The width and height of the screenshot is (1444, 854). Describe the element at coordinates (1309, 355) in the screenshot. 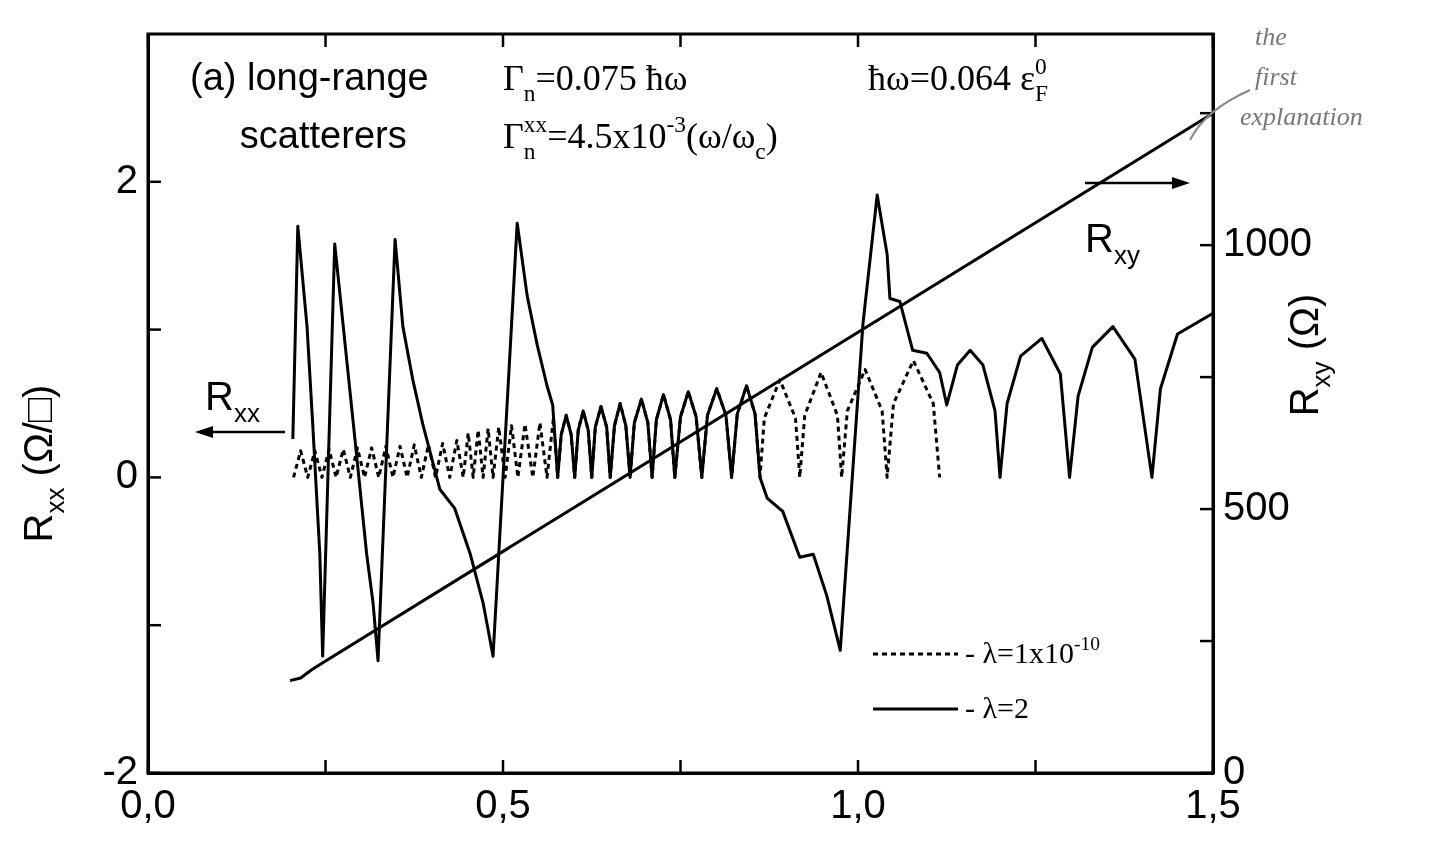

I see `y2-axis-title: Rxy (Ω)` at that location.